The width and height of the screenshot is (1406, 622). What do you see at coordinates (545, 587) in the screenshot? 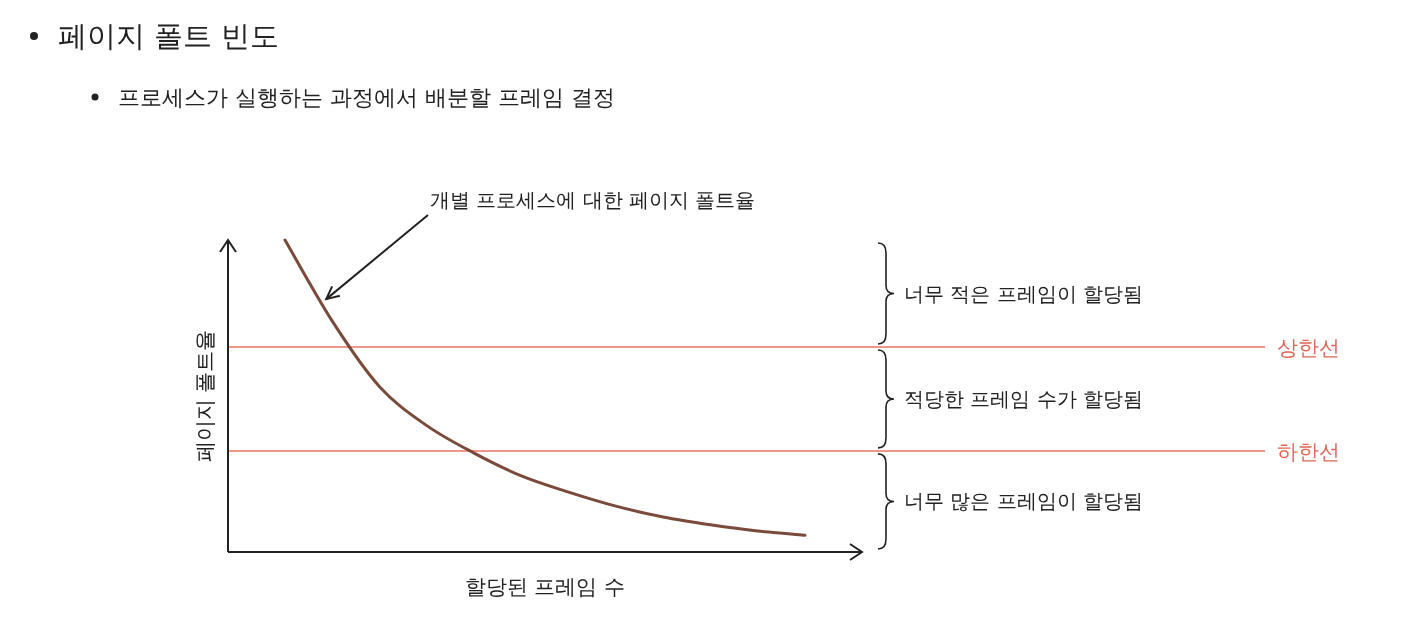
I see `x-axis-title: 할당된 프레임 수` at bounding box center [545, 587].